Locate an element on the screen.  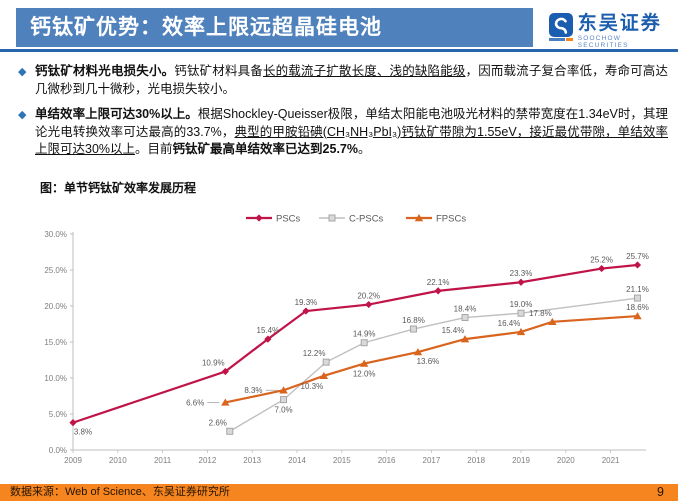
data-label: 20.2% is located at coordinates (368, 296).